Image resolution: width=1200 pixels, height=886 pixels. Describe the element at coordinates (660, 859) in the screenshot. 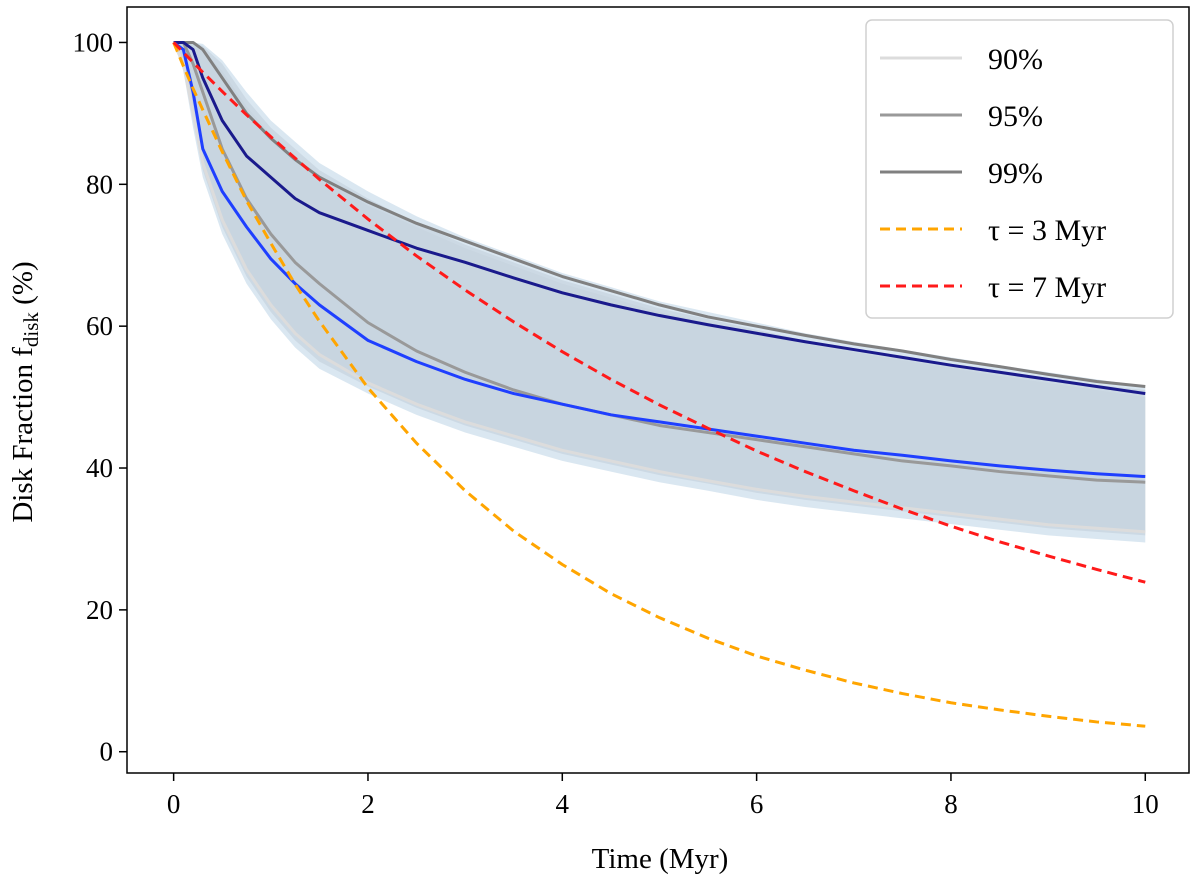

I see `x-axis-title: Time (Myr)` at that location.